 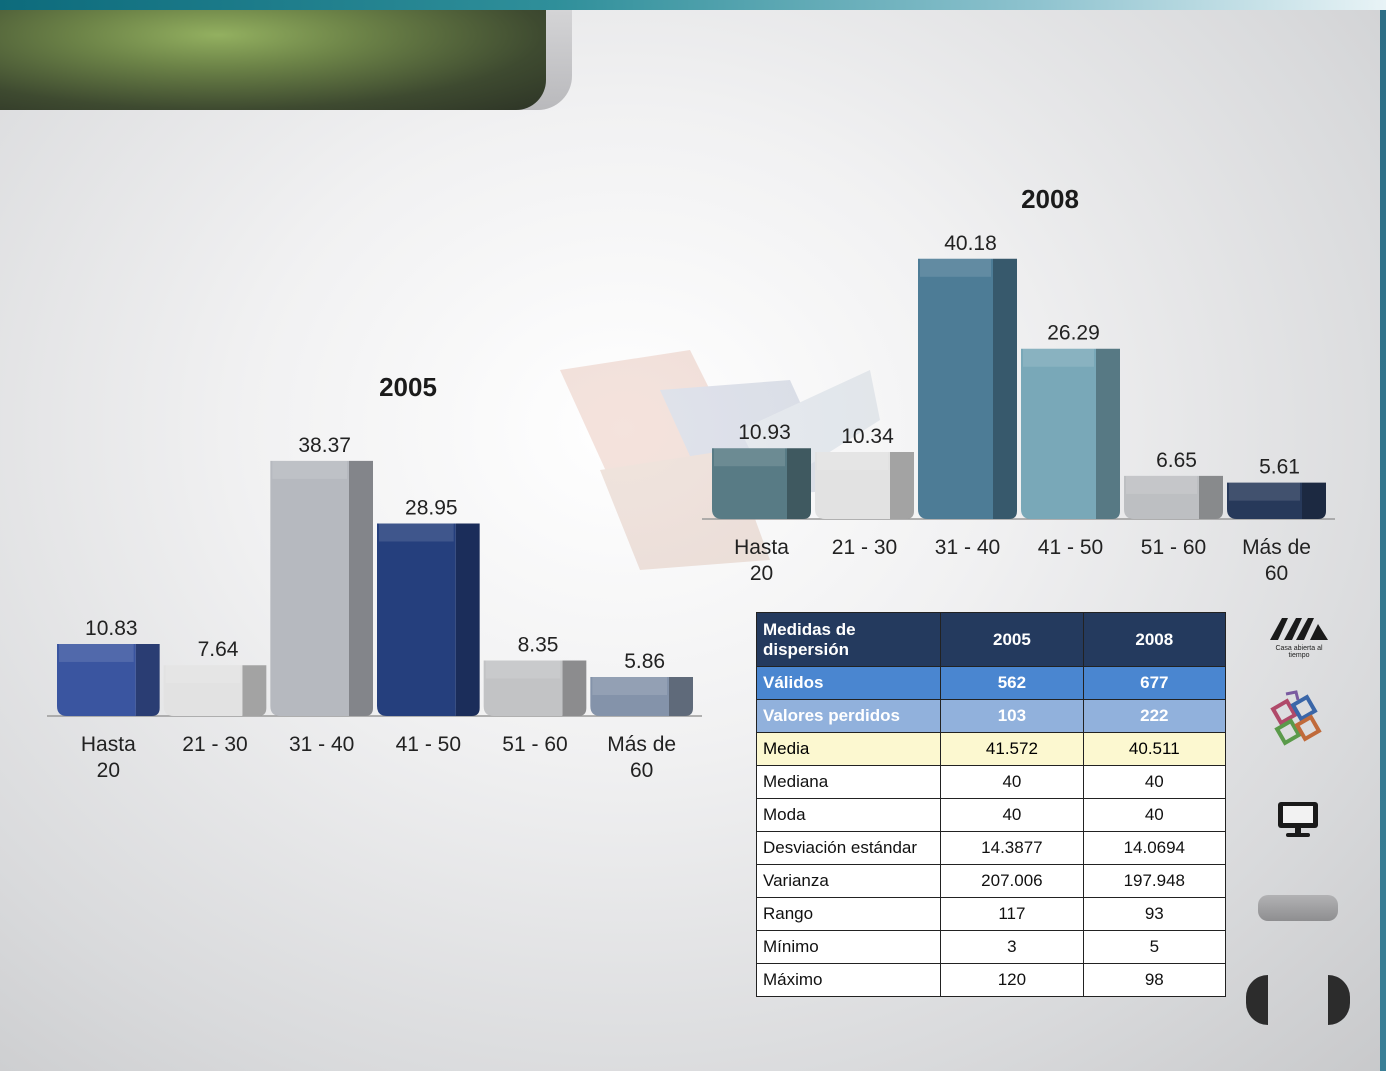 I want to click on puzzle-icon, so click(x=1298, y=719).